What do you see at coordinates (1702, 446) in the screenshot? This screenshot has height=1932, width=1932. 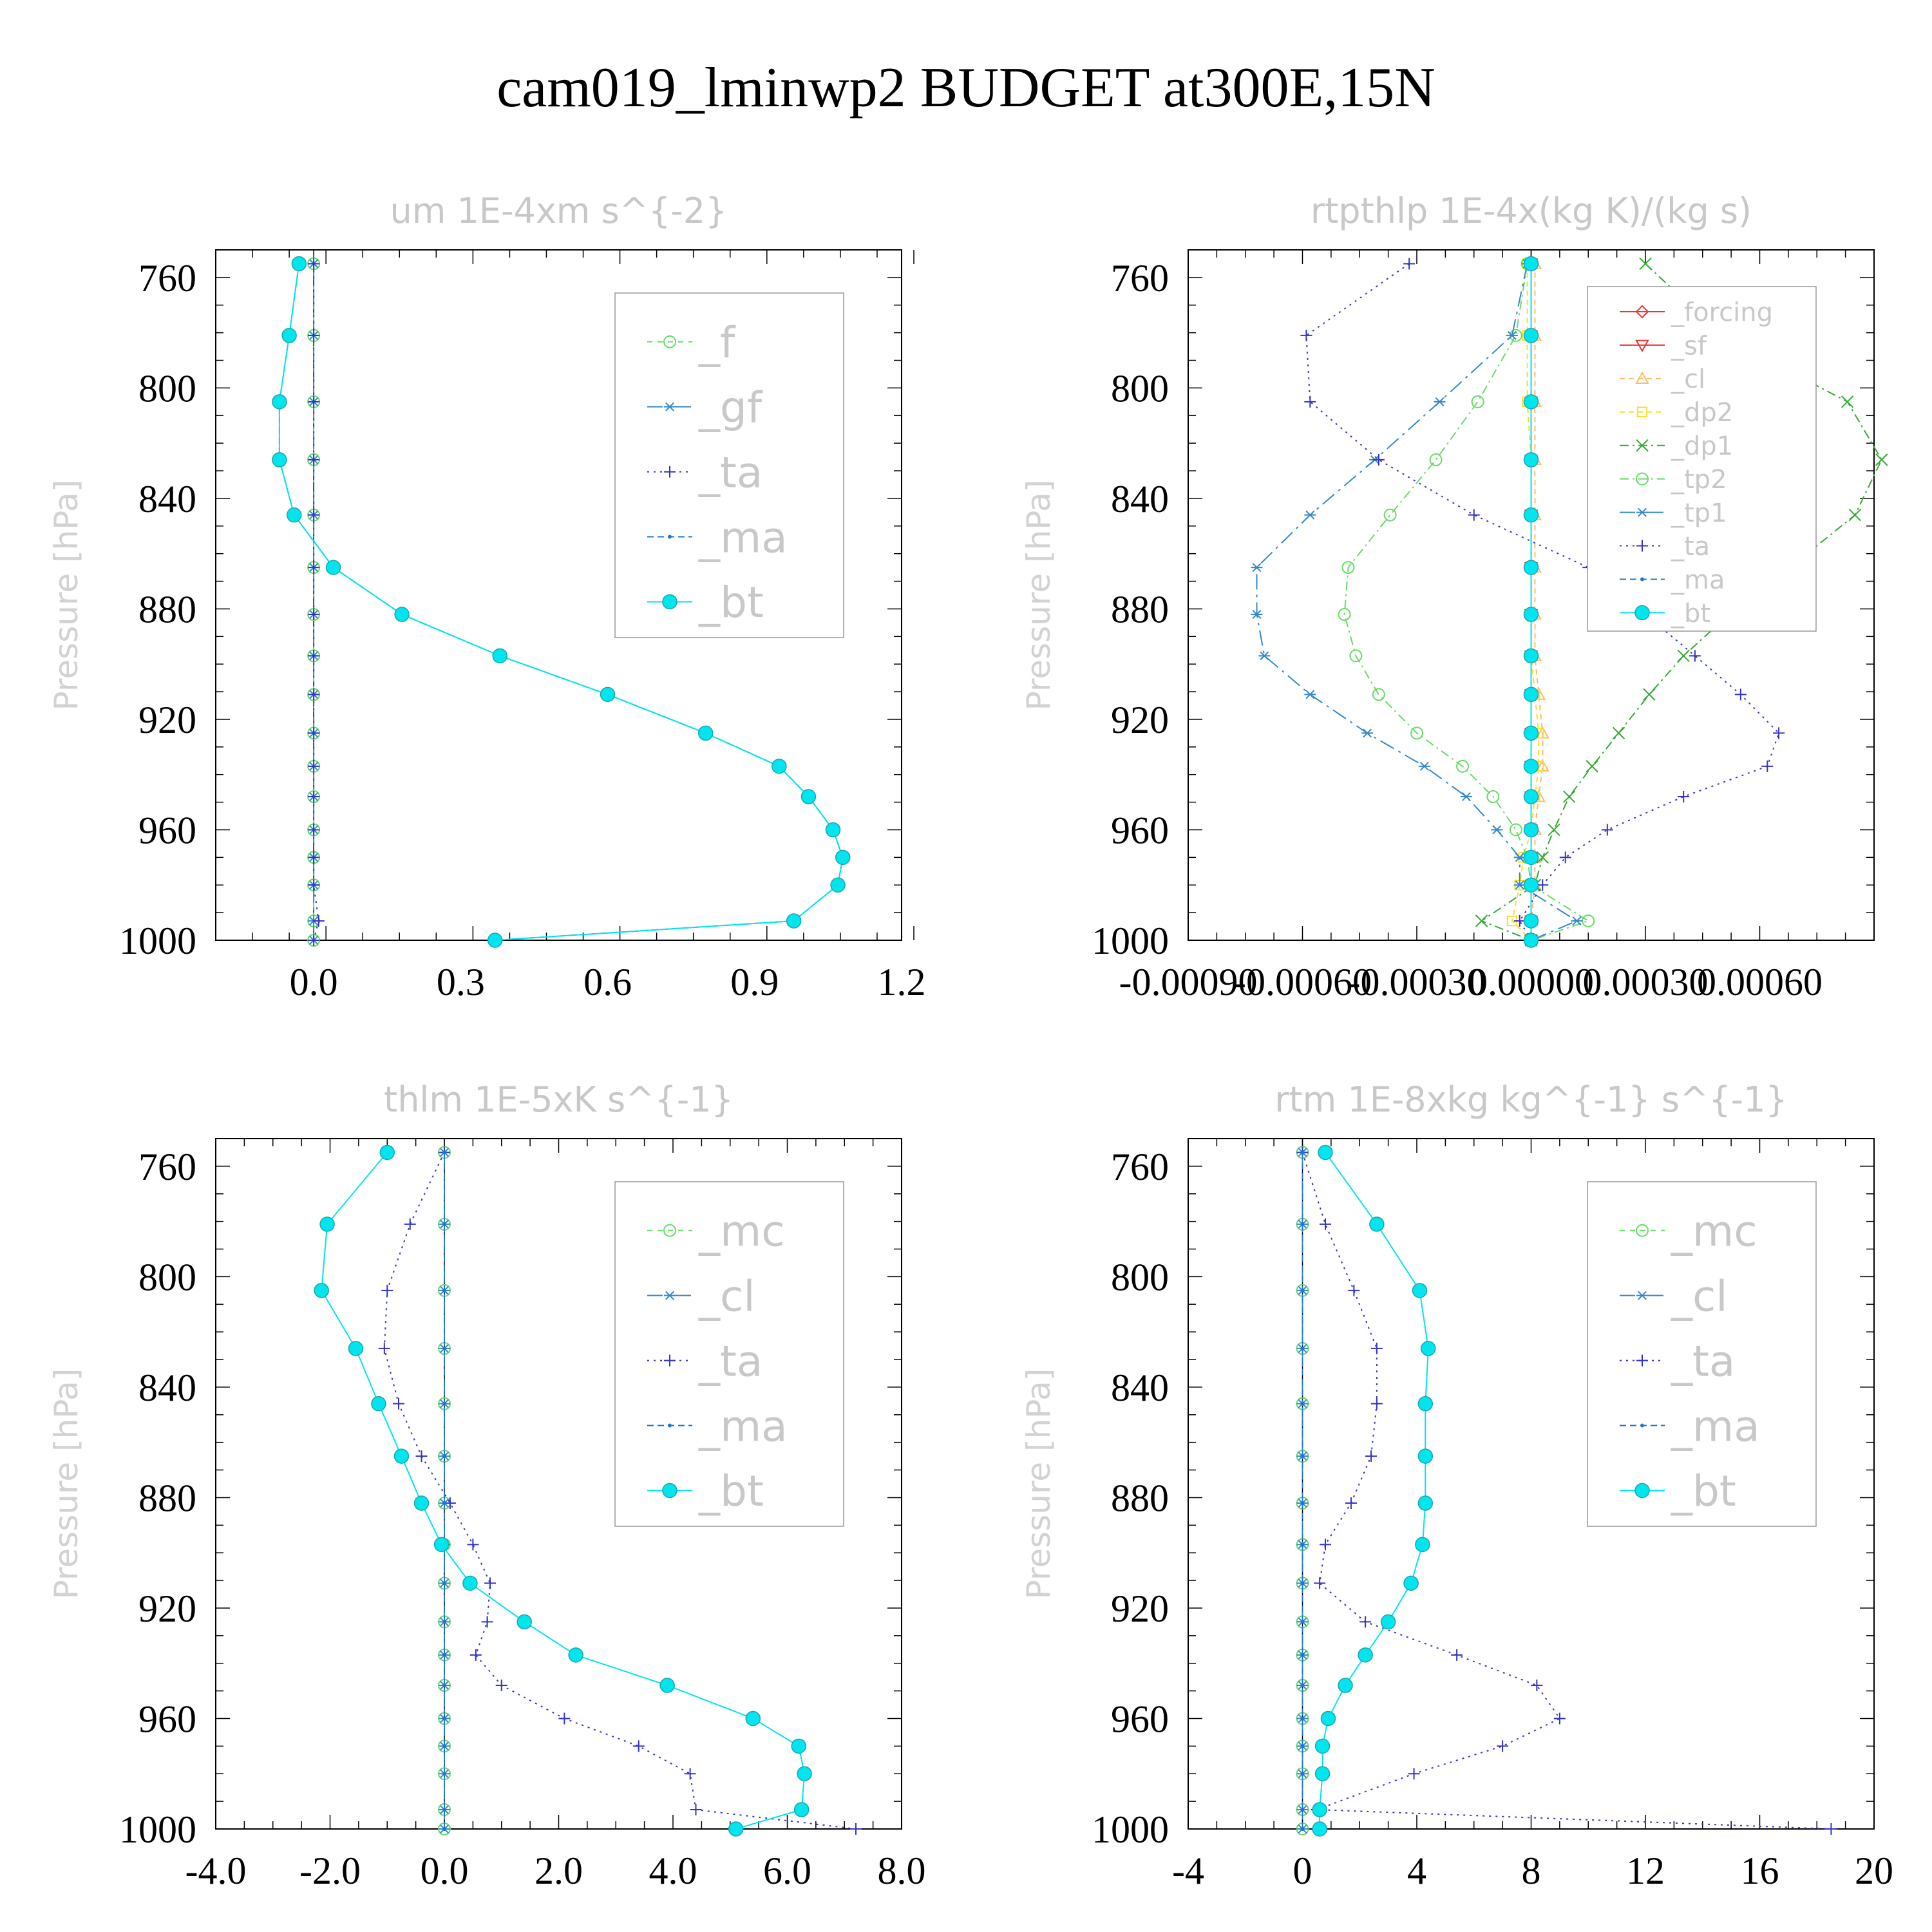 I see `legend-label: _dp1` at bounding box center [1702, 446].